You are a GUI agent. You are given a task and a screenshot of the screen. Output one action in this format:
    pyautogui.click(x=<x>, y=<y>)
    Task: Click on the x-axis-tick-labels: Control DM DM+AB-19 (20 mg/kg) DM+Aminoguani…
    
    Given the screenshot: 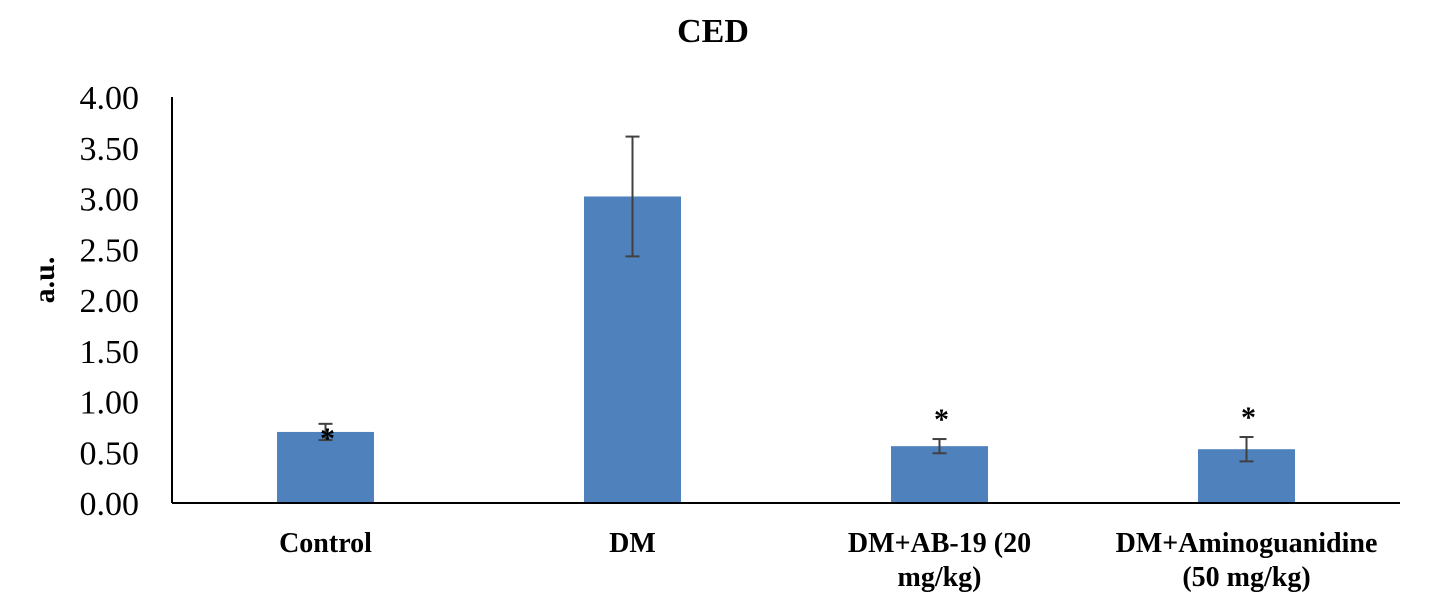 What is the action you would take?
    pyautogui.click(x=828, y=560)
    